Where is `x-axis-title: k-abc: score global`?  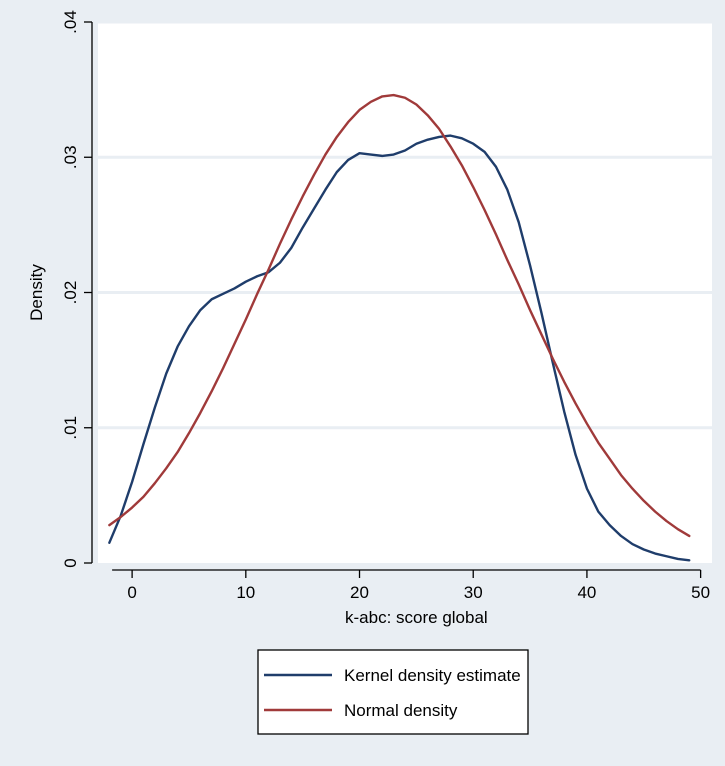 x-axis-title: k-abc: score global is located at coordinates (416, 617).